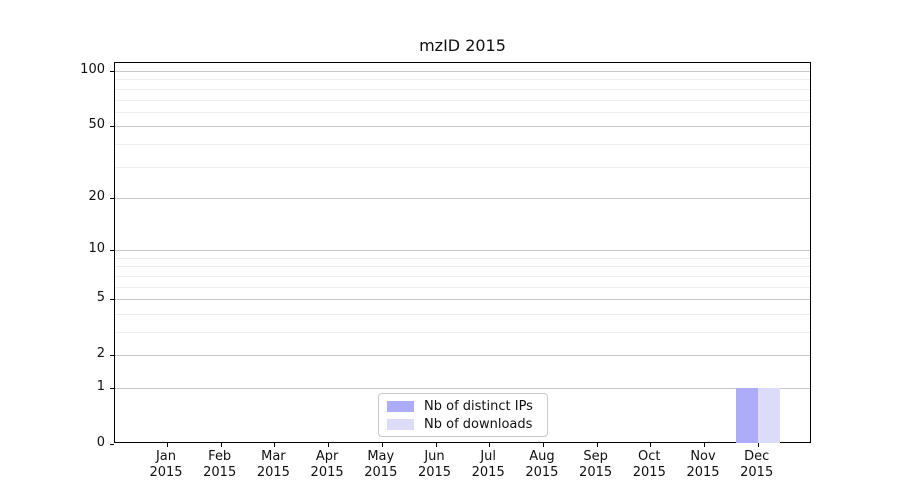  Describe the element at coordinates (488, 456) in the screenshot. I see `month-label: Jul` at that location.